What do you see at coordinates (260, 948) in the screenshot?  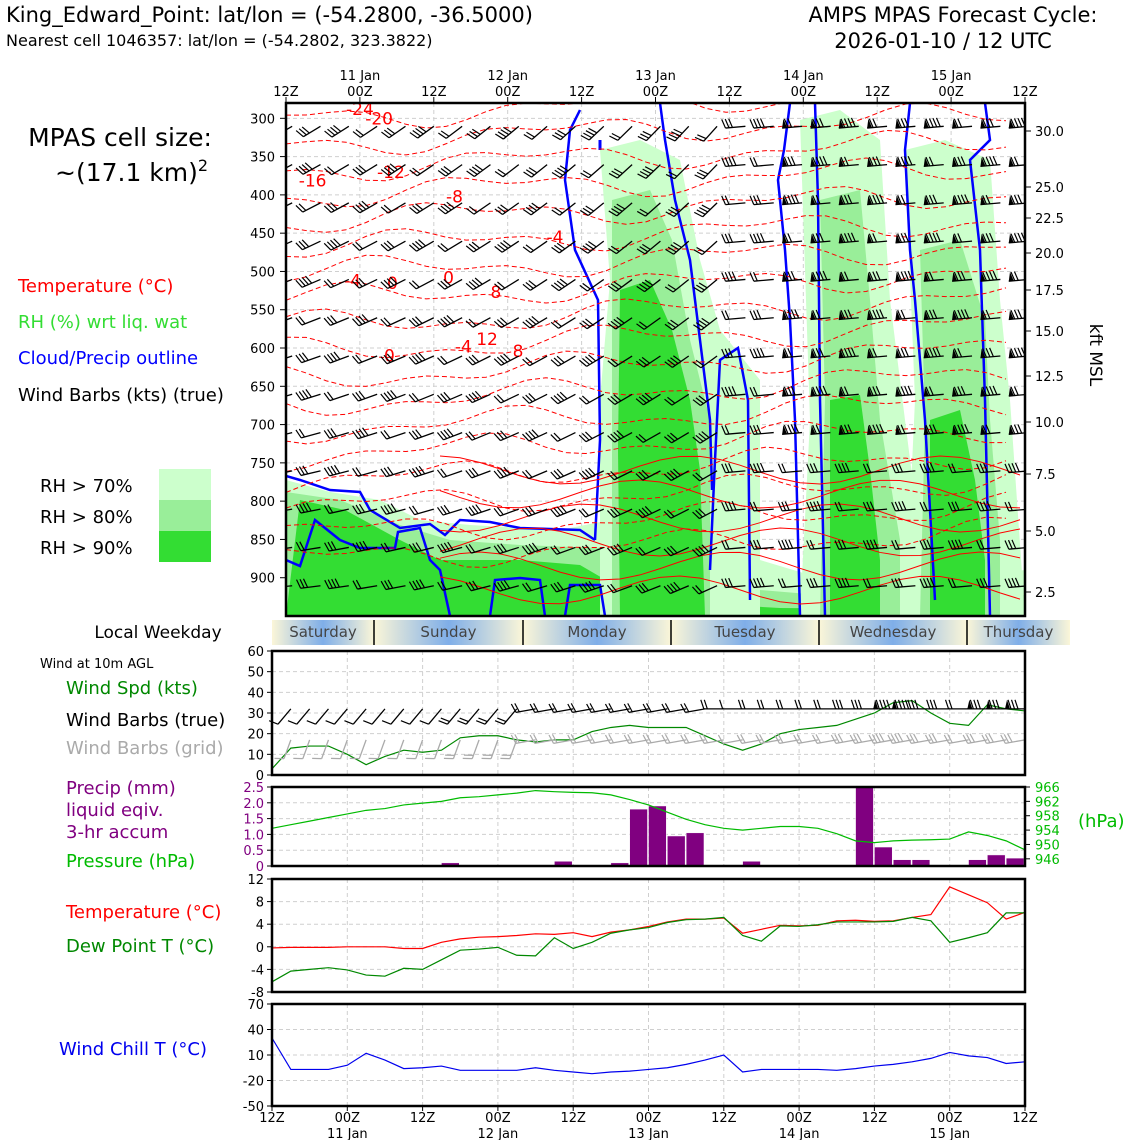 I see `panel-ytick-label: 0` at bounding box center [260, 948].